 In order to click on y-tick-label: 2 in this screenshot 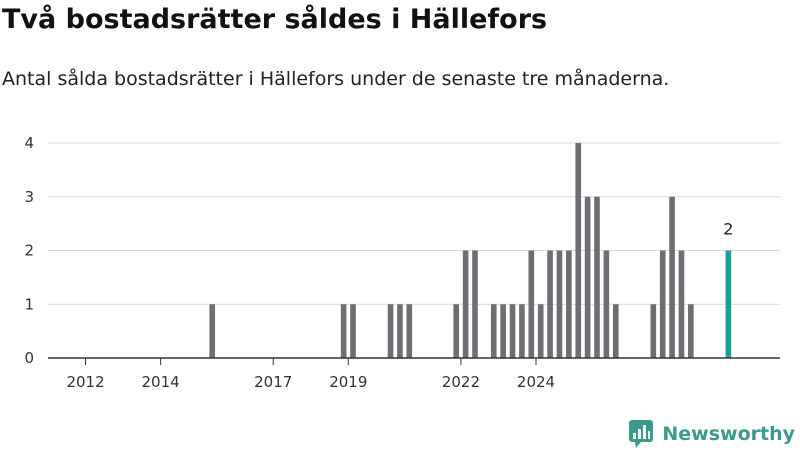, I will do `click(29, 251)`.